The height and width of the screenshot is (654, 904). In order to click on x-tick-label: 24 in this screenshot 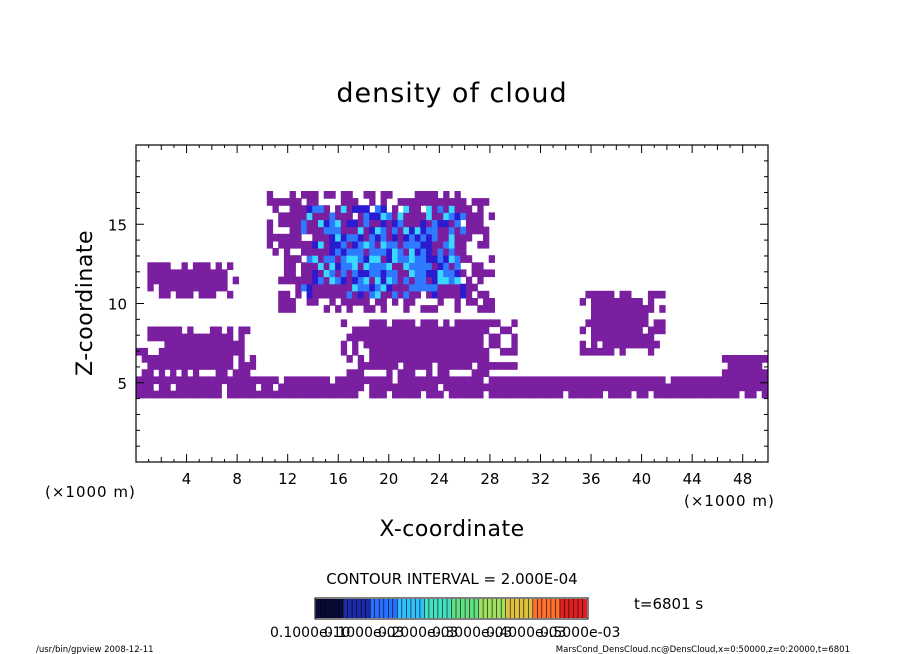, I will do `click(439, 479)`.